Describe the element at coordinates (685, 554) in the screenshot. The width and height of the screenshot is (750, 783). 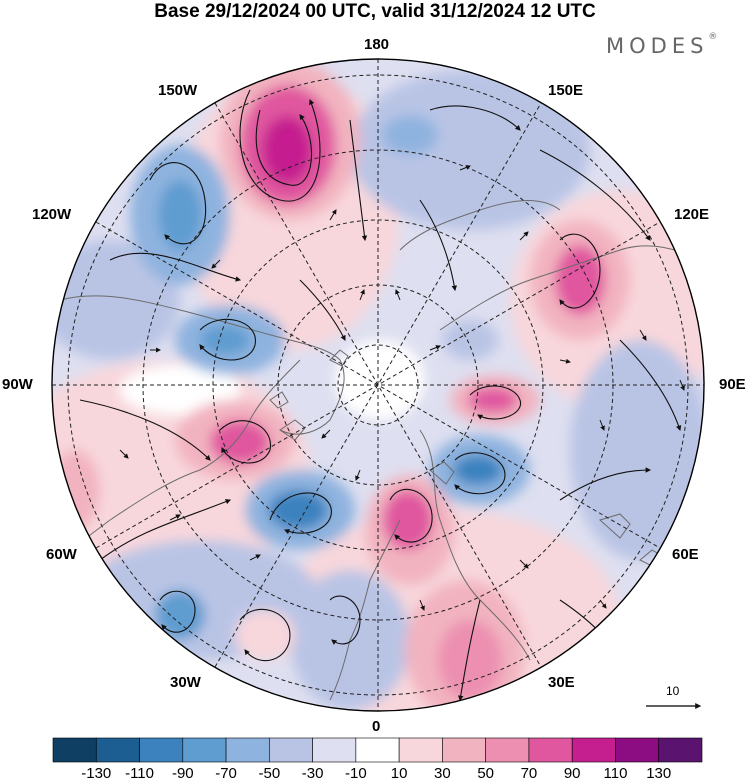
I see `lon-label-60e: 60E` at that location.